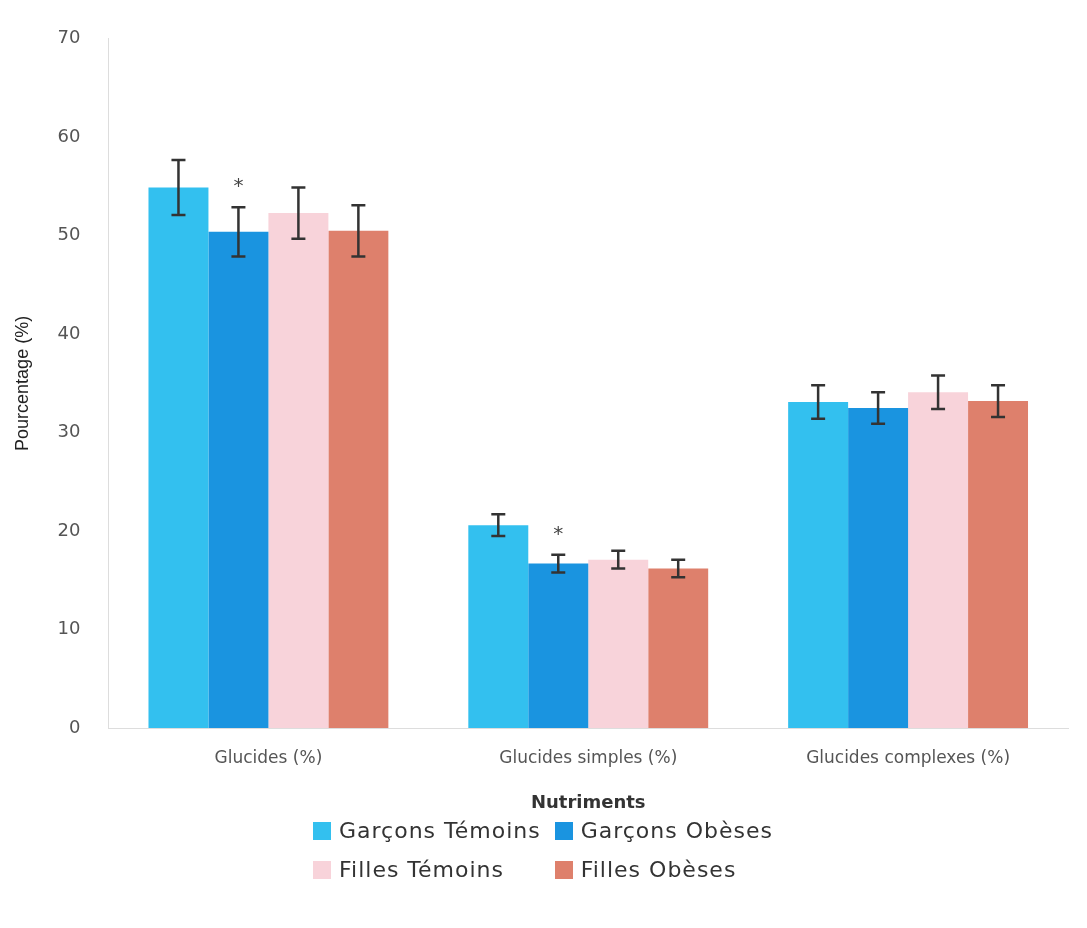 The width and height of the screenshot is (1087, 928). What do you see at coordinates (677, 830) in the screenshot?
I see `legend-label: Garçons Obèses` at bounding box center [677, 830].